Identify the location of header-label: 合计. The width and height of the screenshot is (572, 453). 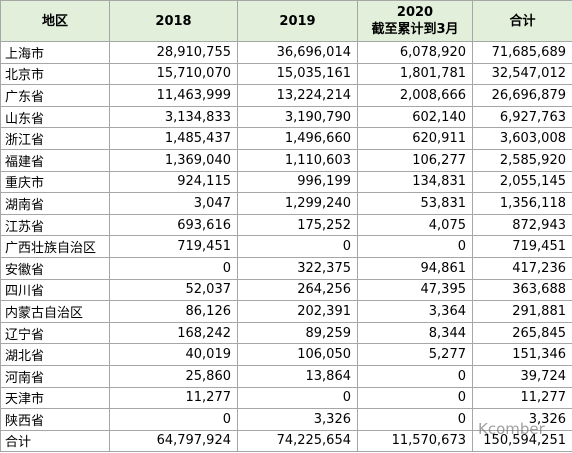
(522, 21).